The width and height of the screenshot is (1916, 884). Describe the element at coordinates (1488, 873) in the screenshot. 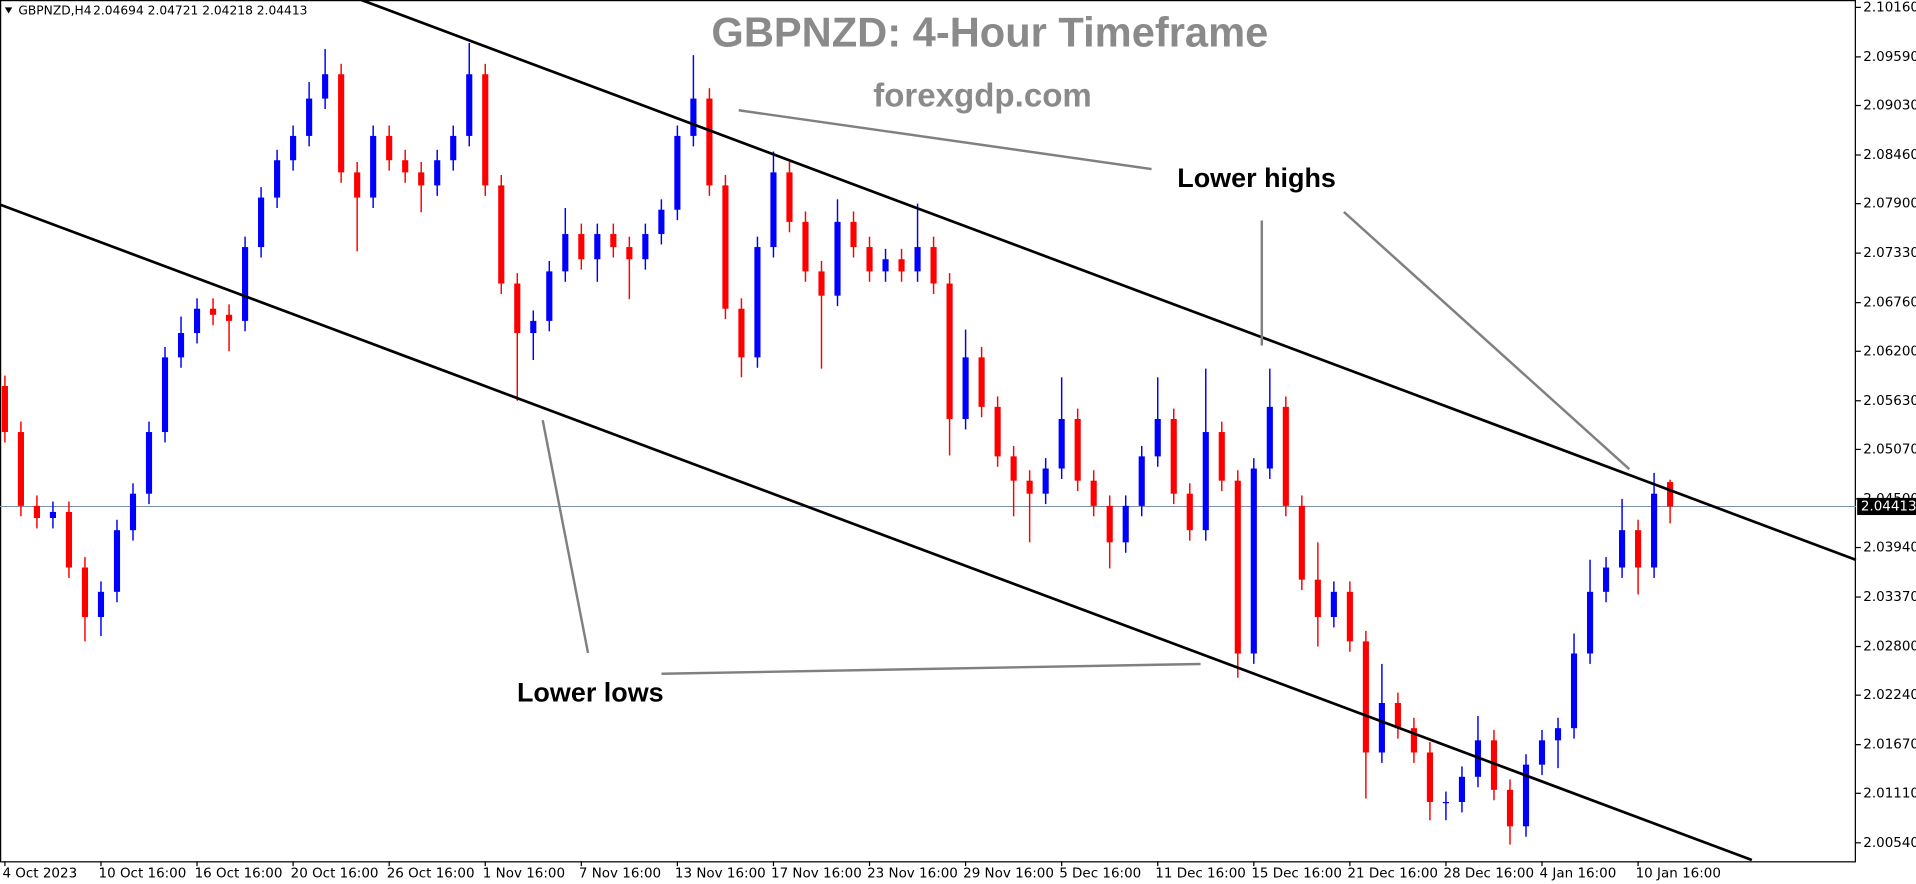

I see `x-tick-label: 28 Dec 16:00` at that location.